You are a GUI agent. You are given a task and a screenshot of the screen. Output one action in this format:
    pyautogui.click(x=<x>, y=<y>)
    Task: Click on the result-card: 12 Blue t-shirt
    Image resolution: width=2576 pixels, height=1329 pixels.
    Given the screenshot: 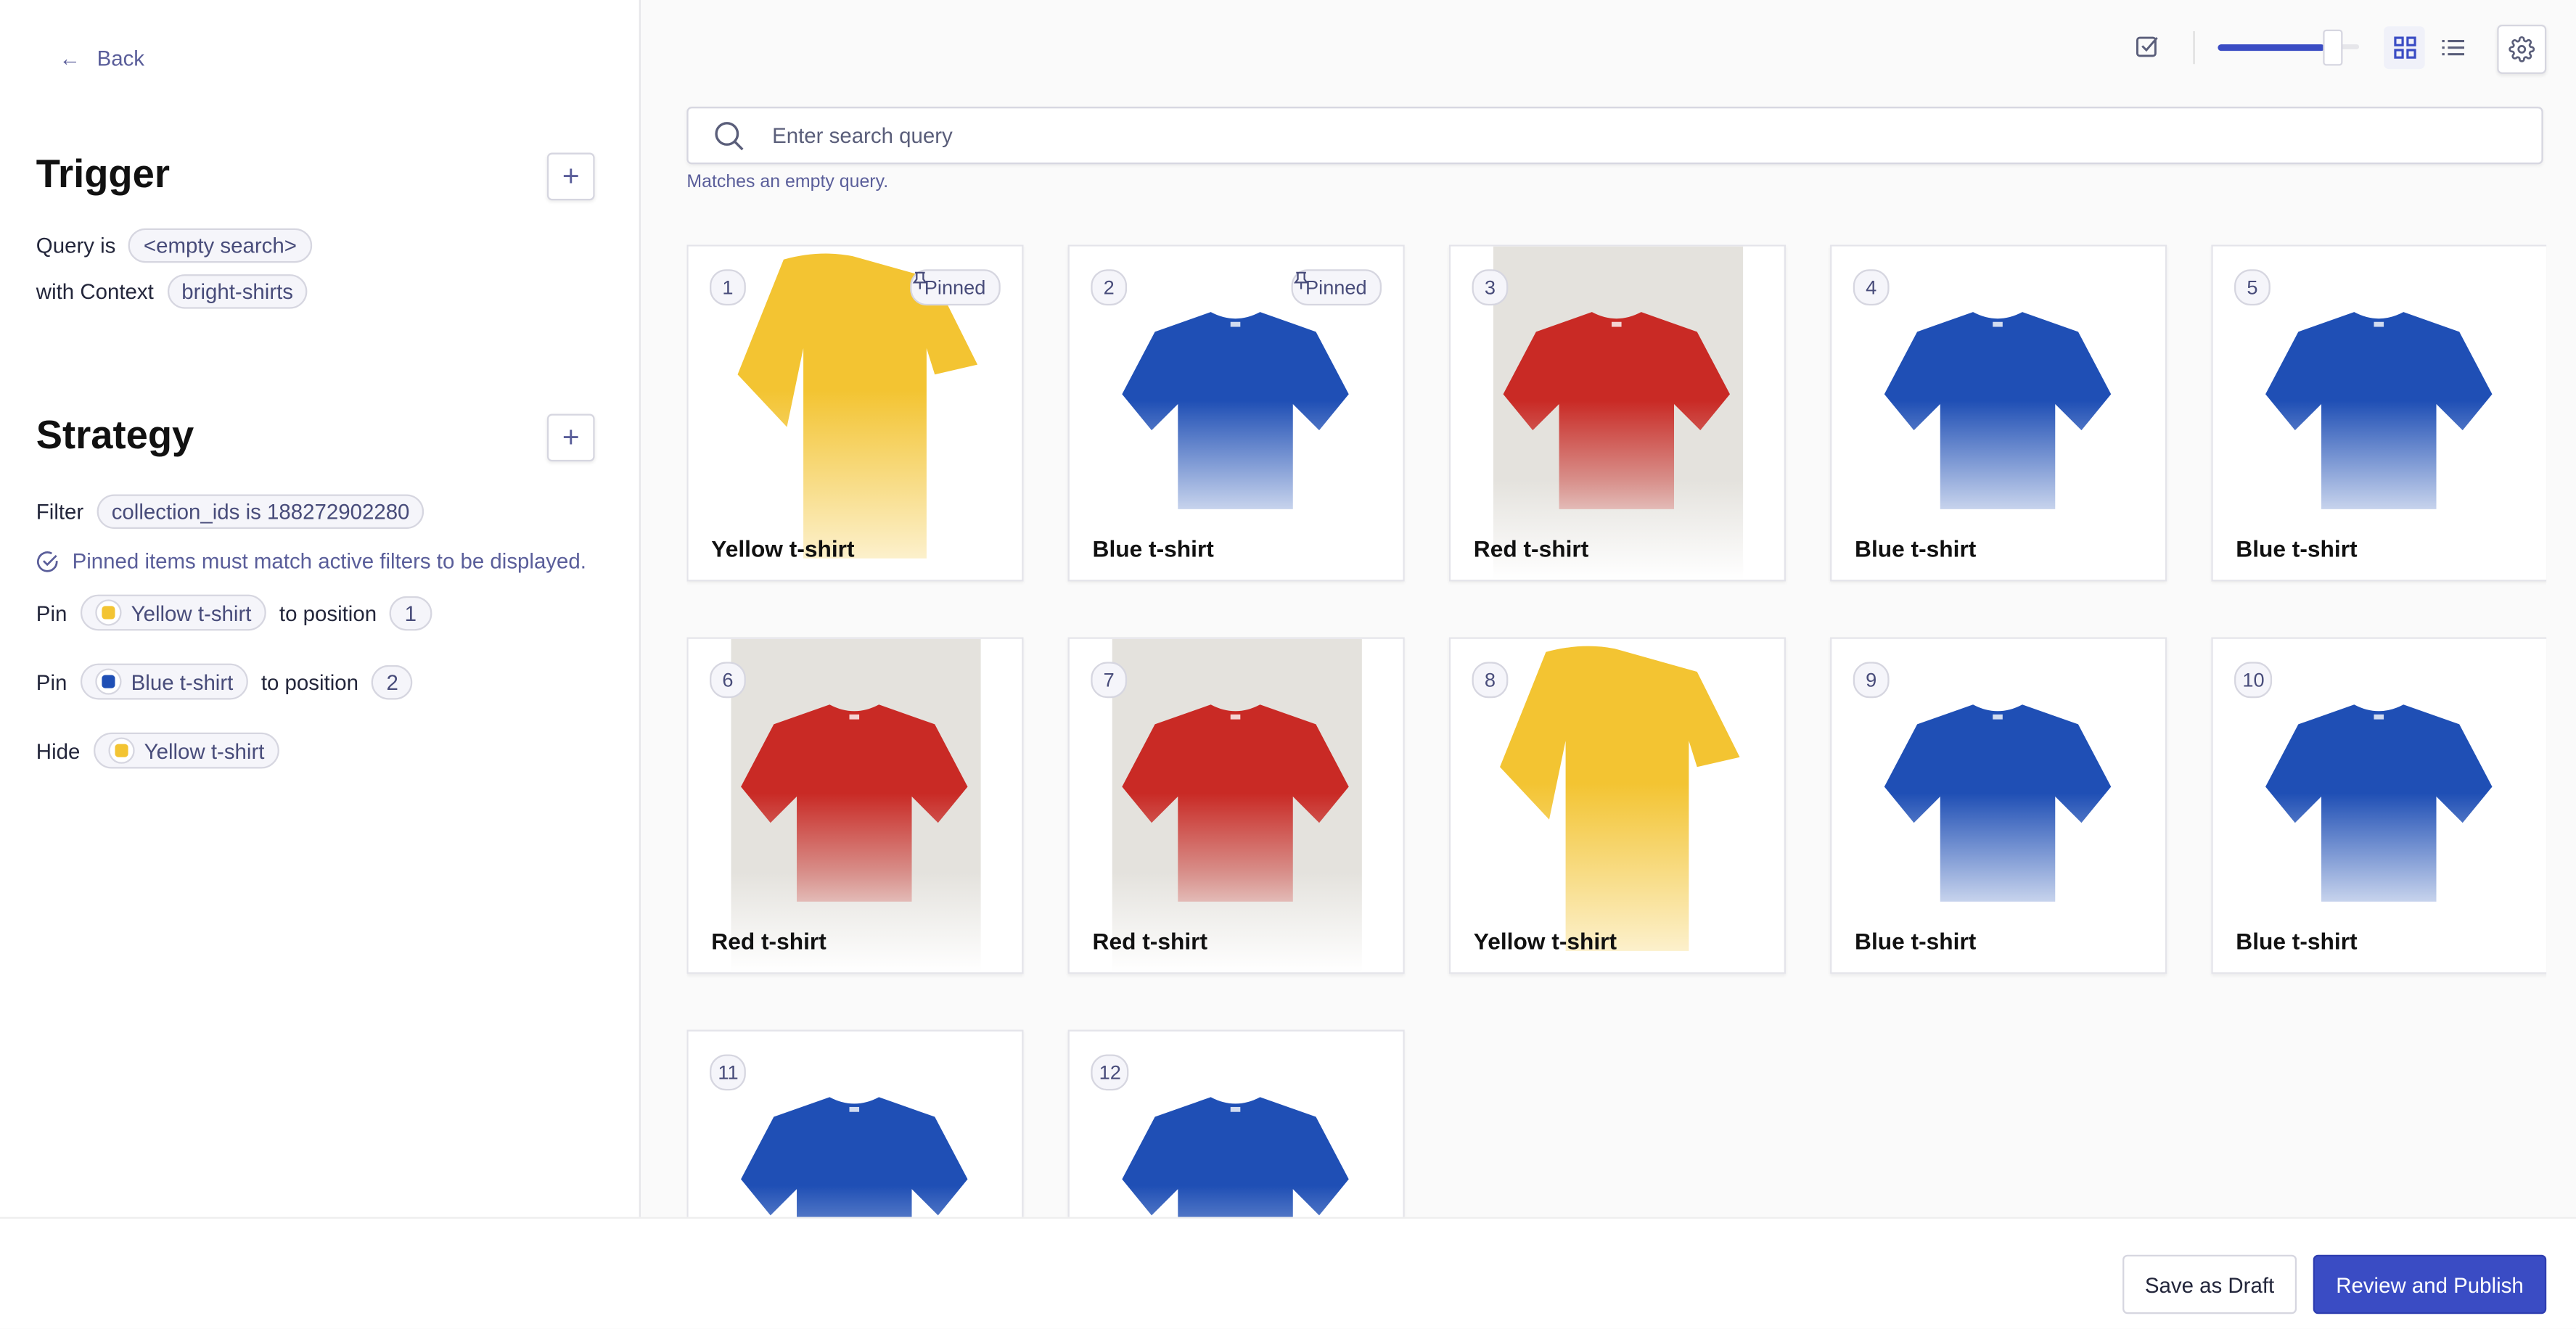 What is the action you would take?
    pyautogui.click(x=1236, y=1123)
    